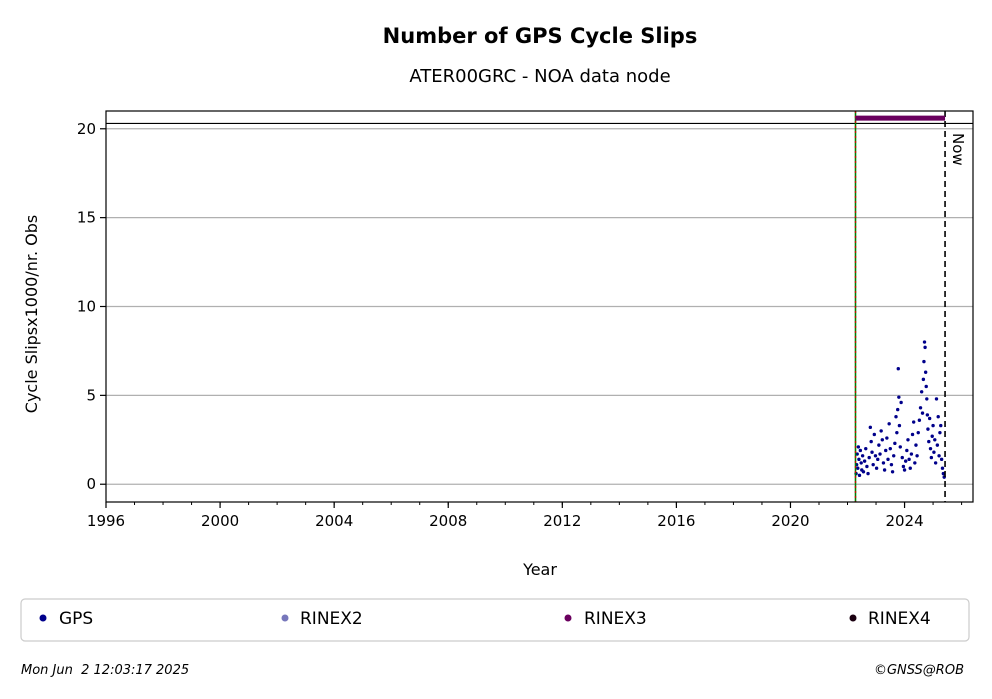  What do you see at coordinates (86, 307) in the screenshot?
I see `y-tick-label: 10` at bounding box center [86, 307].